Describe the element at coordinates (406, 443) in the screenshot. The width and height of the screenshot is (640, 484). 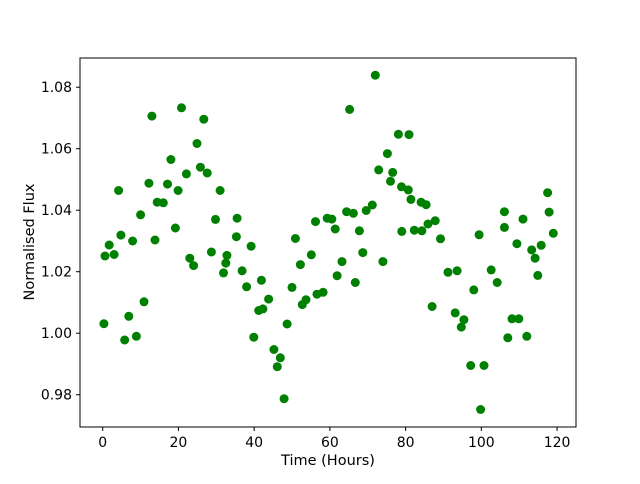
I see `x-tick-label: 80` at that location.